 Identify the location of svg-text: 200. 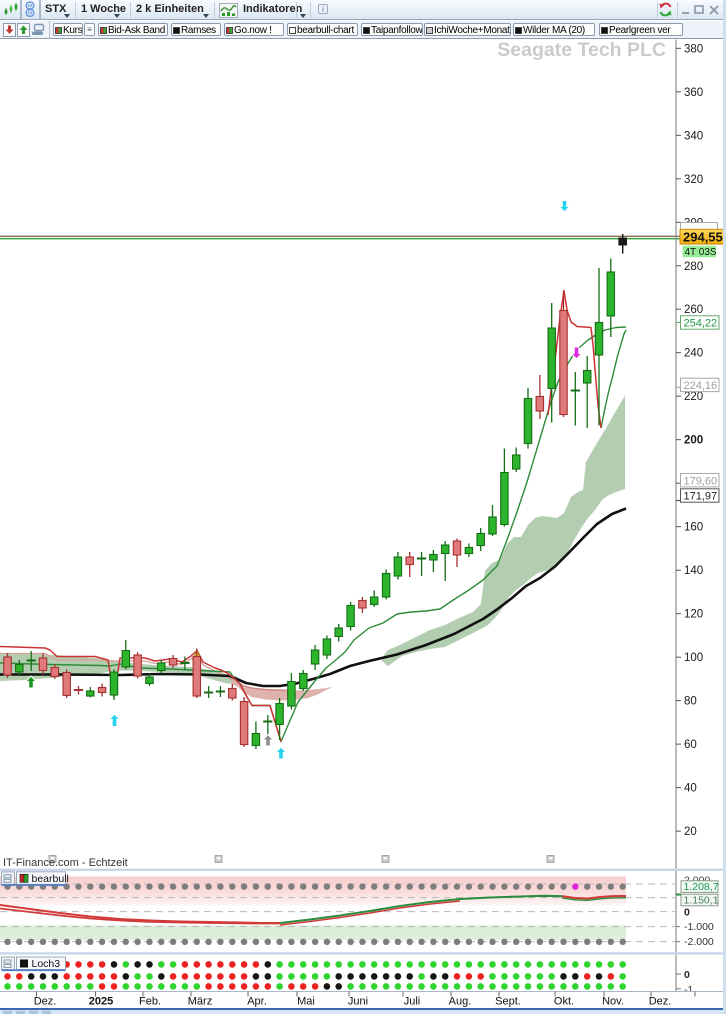
(693, 441).